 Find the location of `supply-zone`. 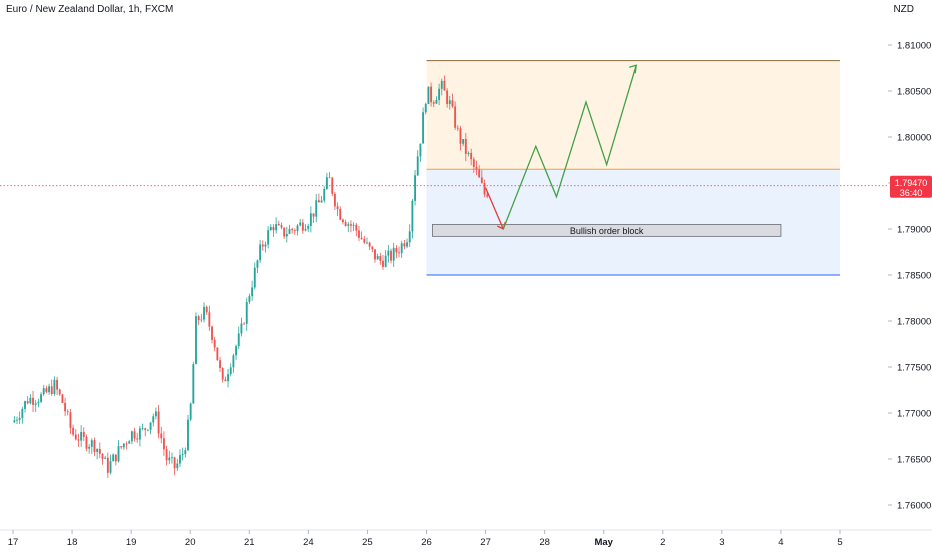

supply-zone is located at coordinates (633, 115).